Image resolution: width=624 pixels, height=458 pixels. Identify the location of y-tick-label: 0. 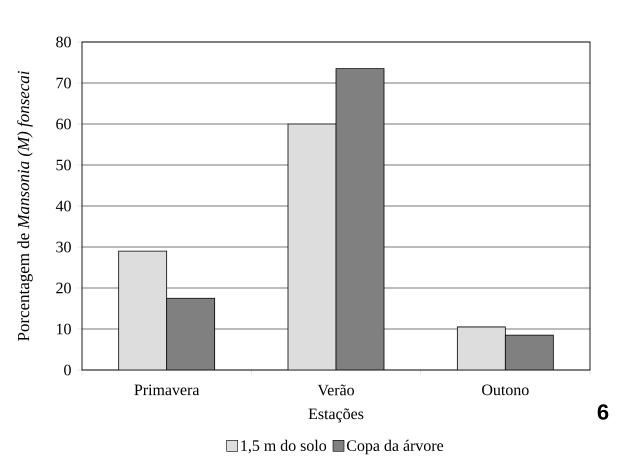
(67, 370).